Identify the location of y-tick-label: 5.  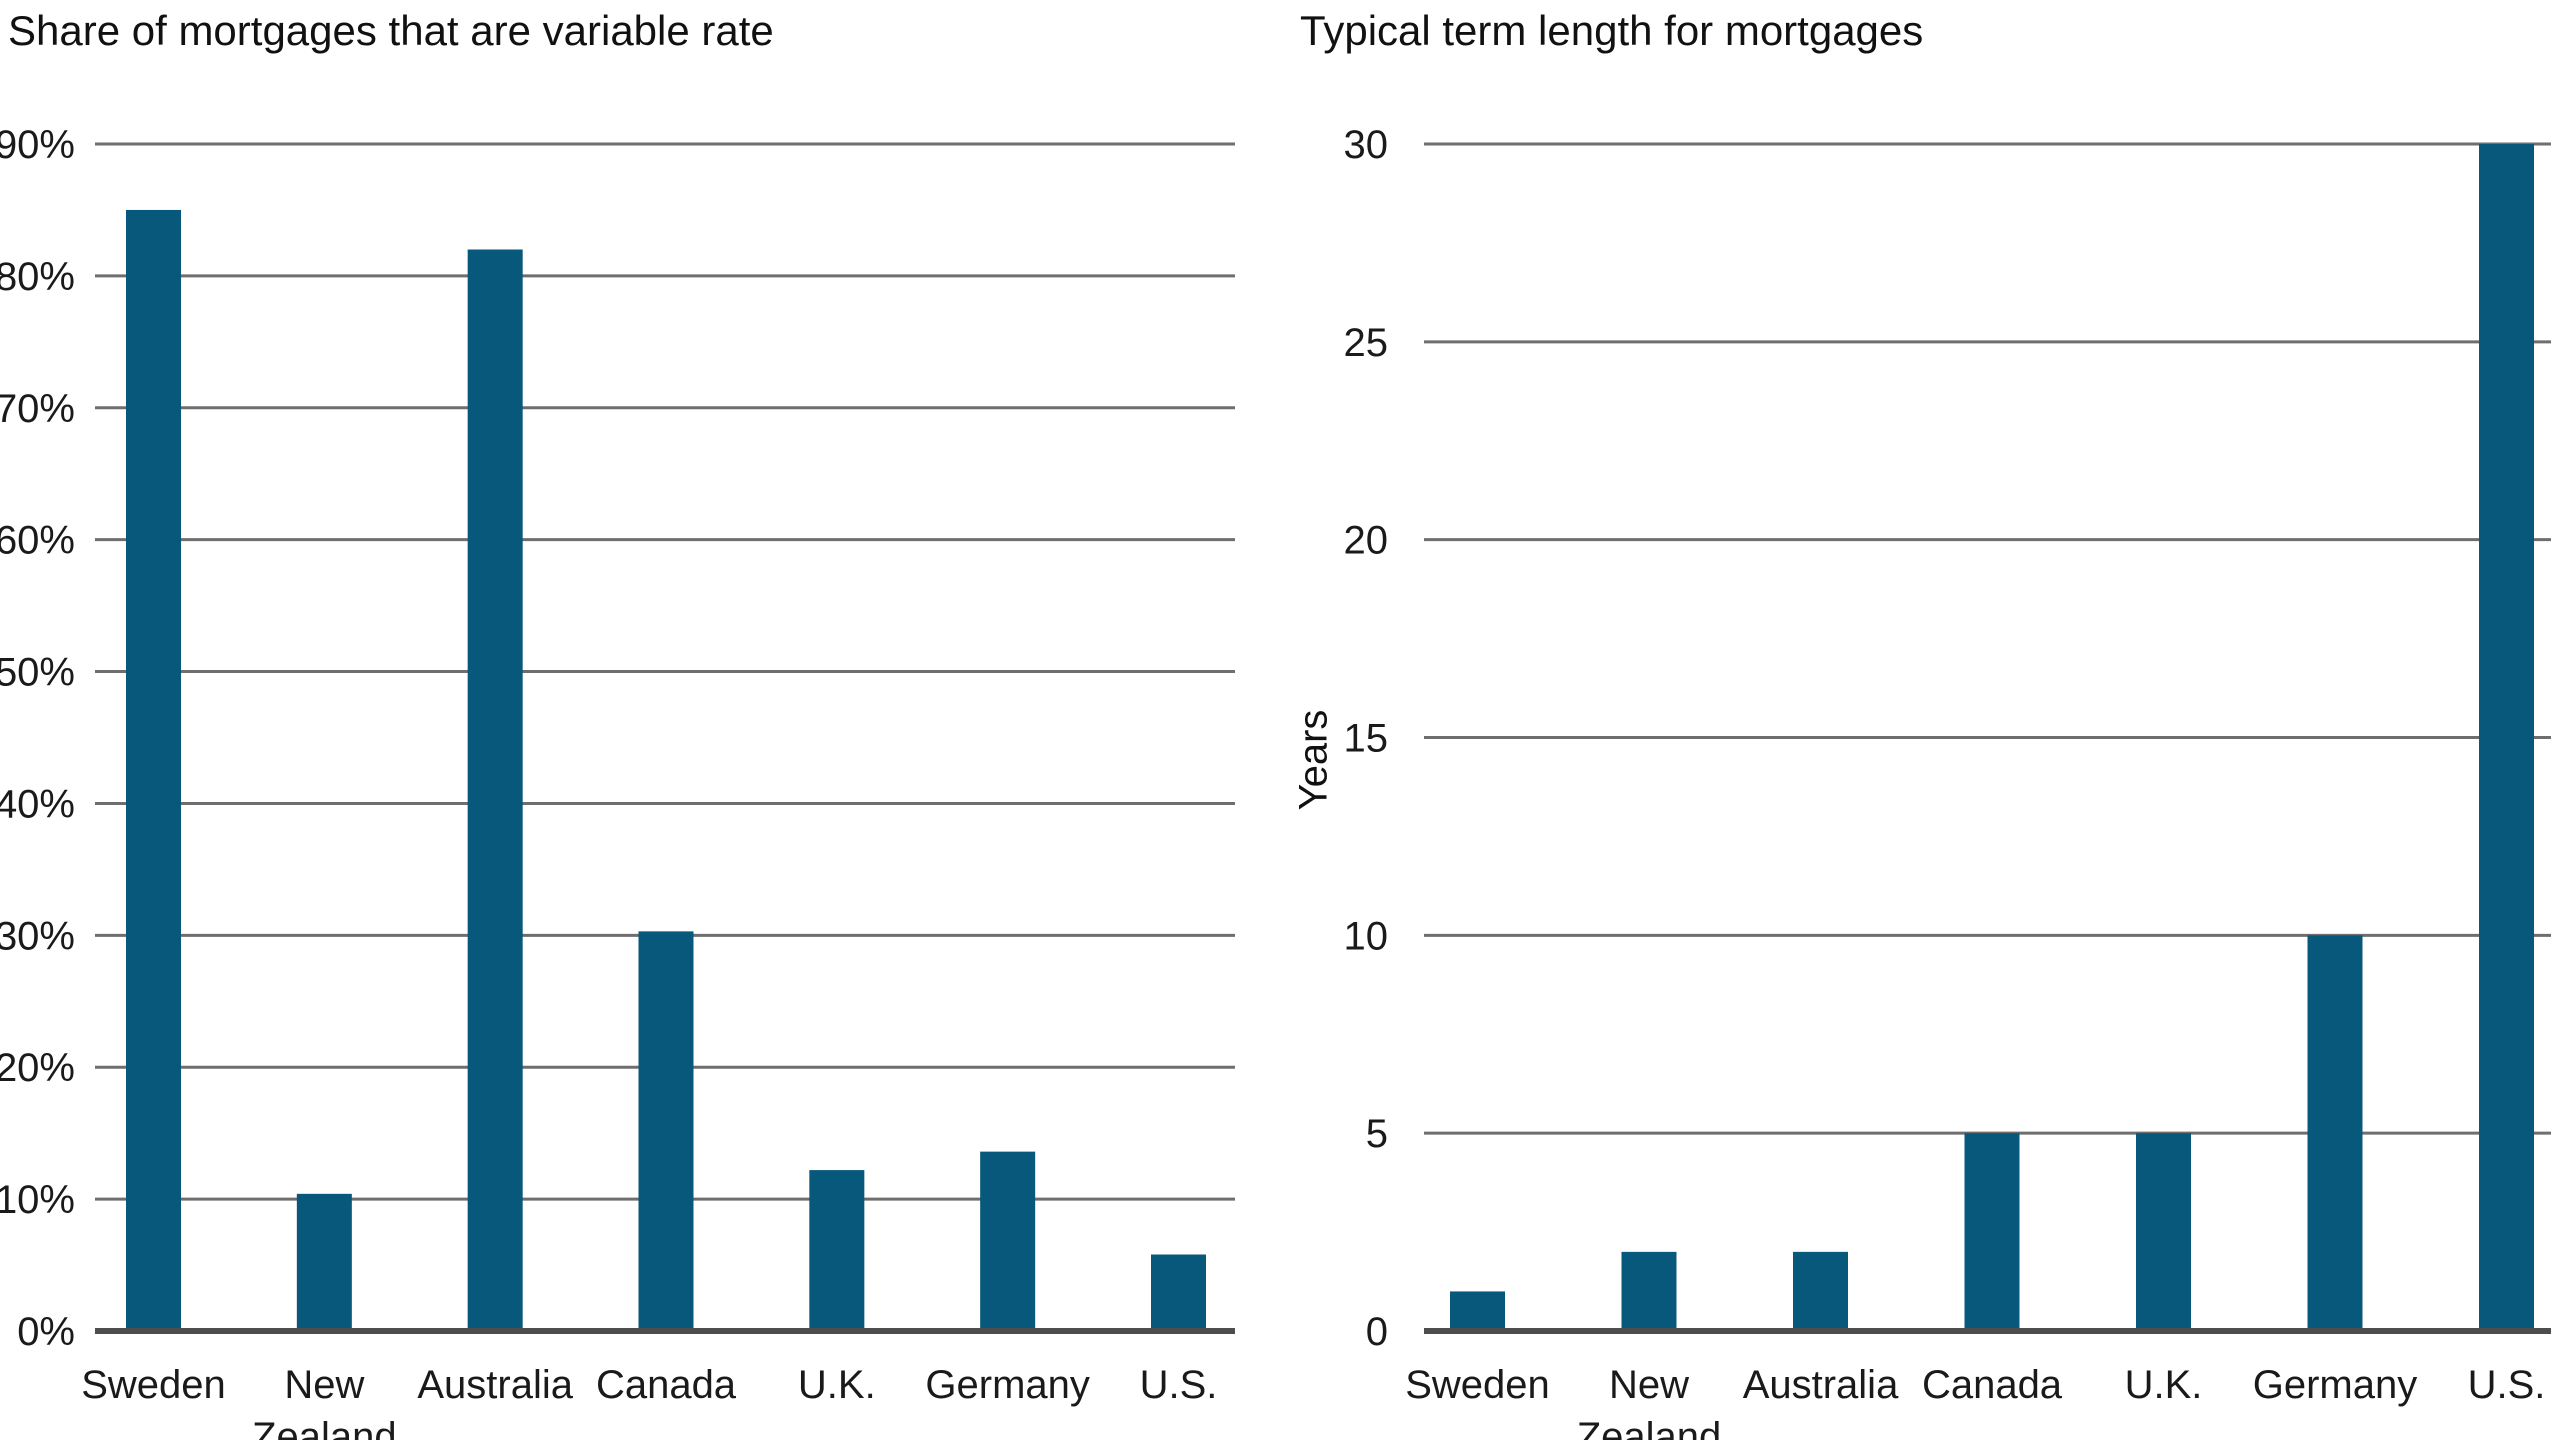
(1377, 1134).